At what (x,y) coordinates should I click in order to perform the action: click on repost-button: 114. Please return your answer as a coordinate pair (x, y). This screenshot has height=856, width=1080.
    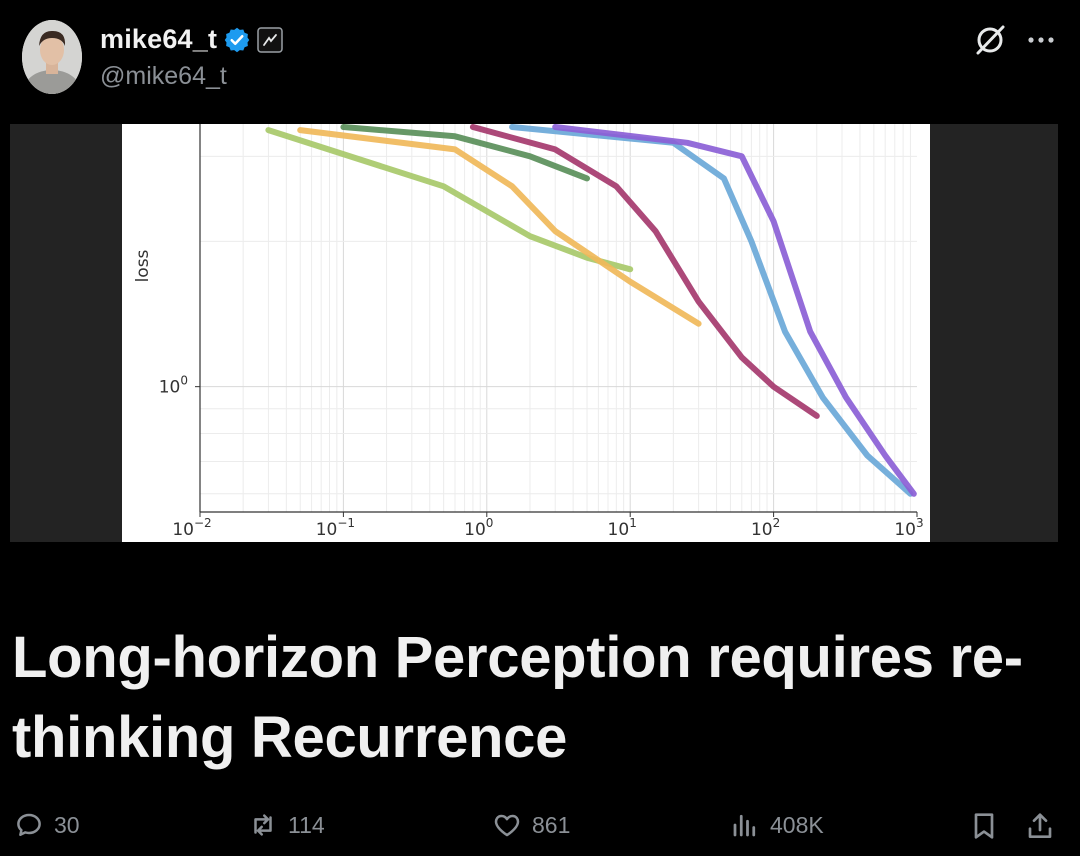
    Looking at the image, I should click on (286, 825).